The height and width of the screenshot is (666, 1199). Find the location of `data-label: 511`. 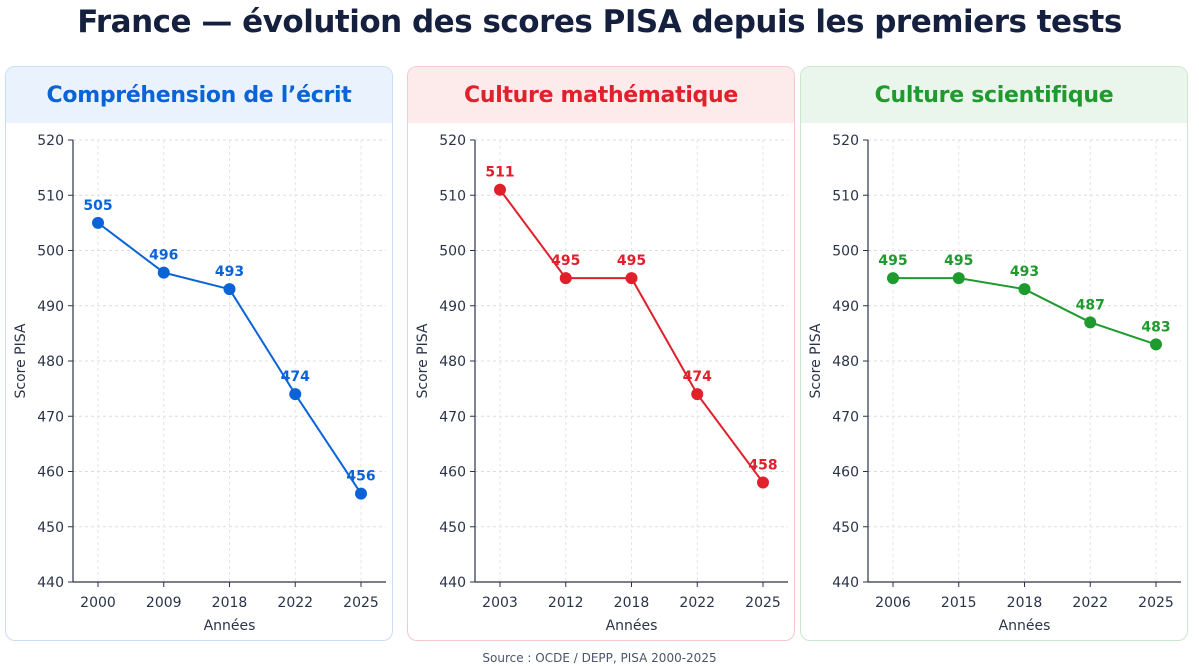

data-label: 511 is located at coordinates (499, 173).